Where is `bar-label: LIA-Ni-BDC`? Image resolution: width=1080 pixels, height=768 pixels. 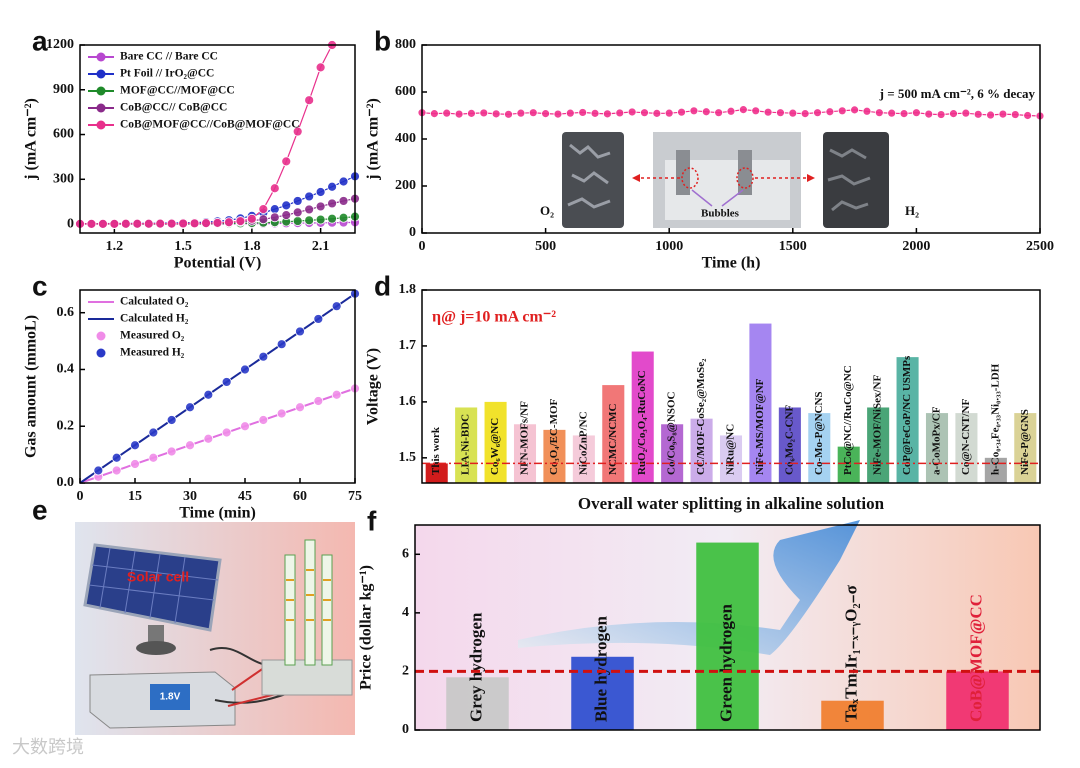
bar-label: LIA-Ni-BDC is located at coordinates (466, 444).